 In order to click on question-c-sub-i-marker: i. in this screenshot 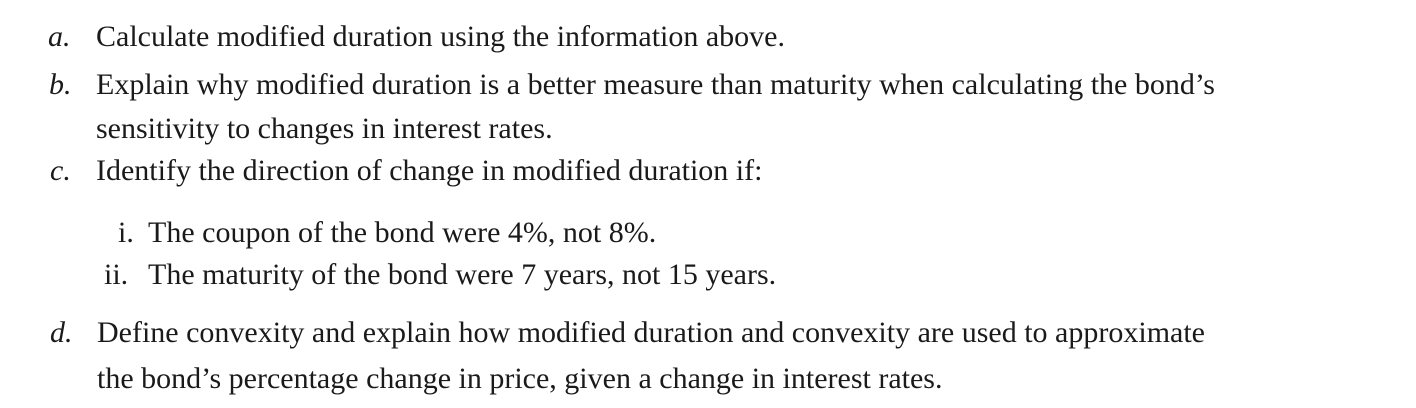, I will do `click(126, 232)`.